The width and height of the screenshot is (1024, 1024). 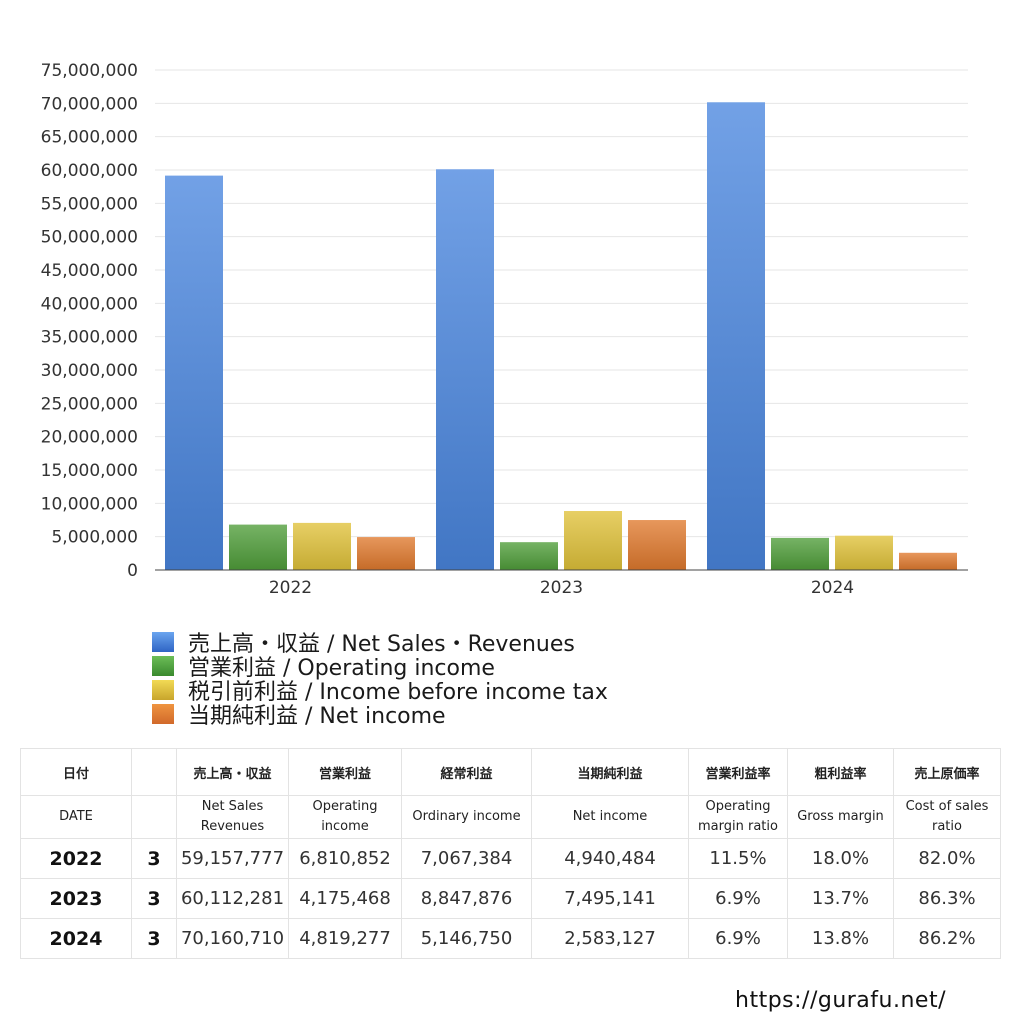 I want to click on y-tick-label: 35,000,000, so click(x=89, y=338).